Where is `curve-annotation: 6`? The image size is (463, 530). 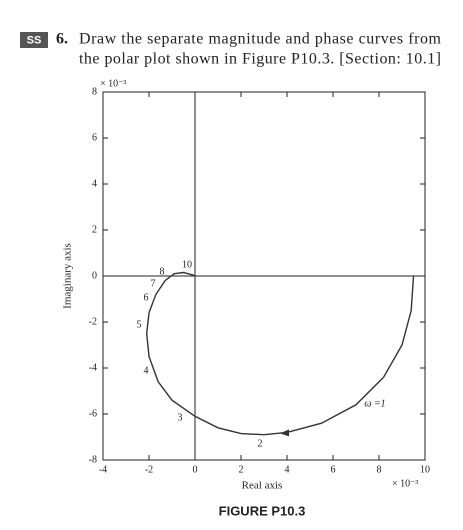 curve-annotation: 6 is located at coordinates (146, 297).